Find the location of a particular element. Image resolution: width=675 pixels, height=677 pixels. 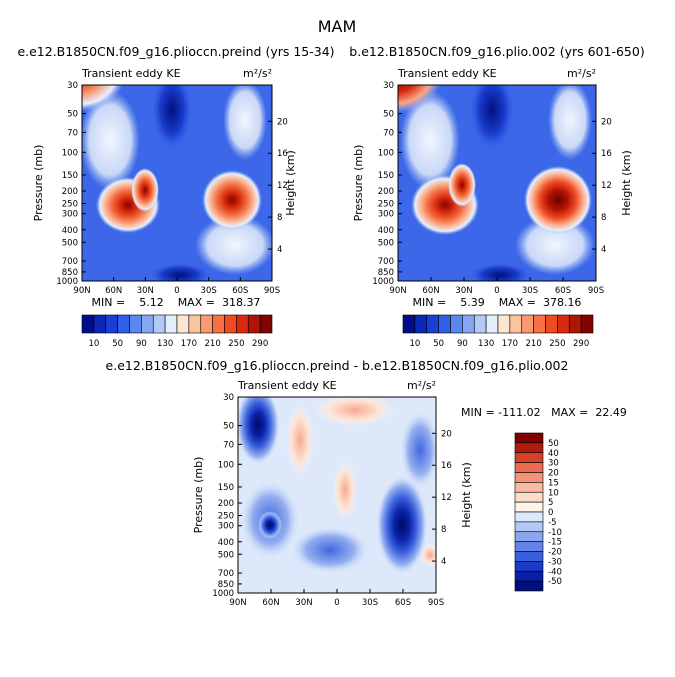

colorbar-label: 15 is located at coordinates (553, 483).